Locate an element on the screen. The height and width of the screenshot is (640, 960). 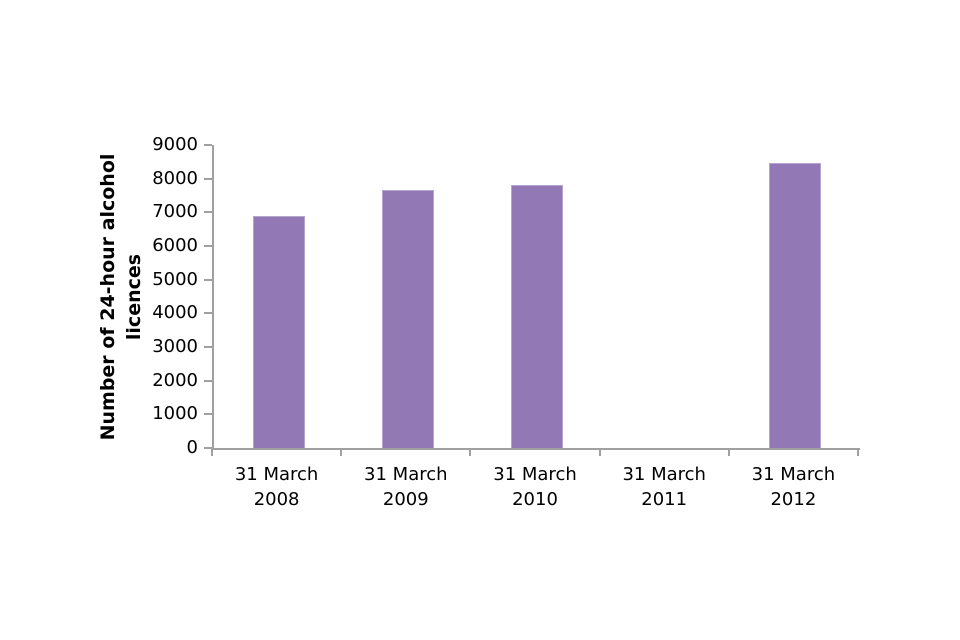
y-tick-label-2000: 2000 is located at coordinates (175, 380).